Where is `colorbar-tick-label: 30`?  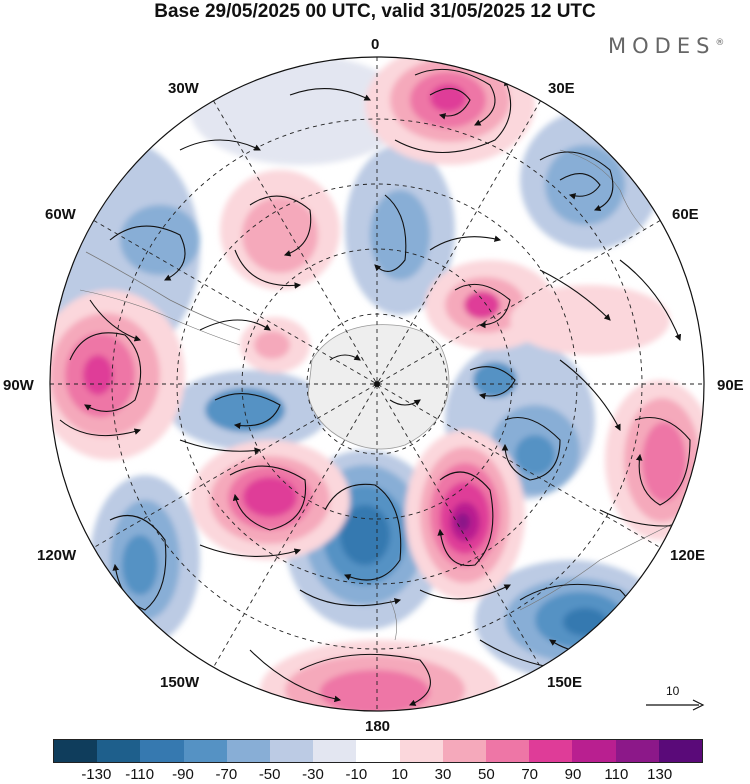 colorbar-tick-label: 30 is located at coordinates (443, 774).